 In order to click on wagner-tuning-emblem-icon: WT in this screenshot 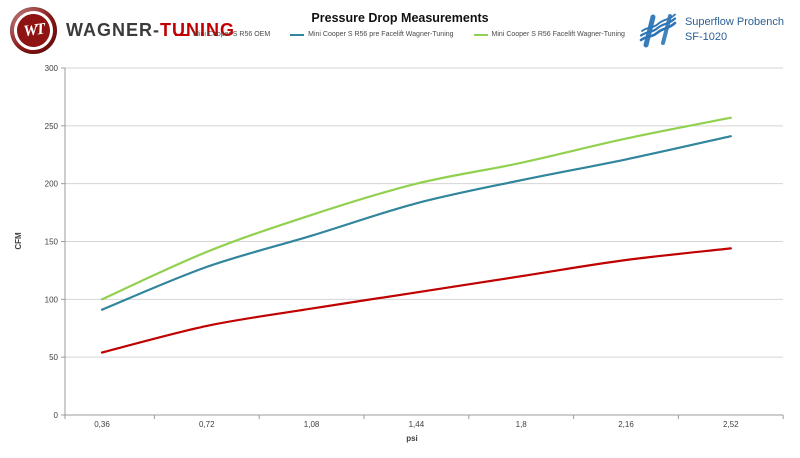, I will do `click(33, 30)`.